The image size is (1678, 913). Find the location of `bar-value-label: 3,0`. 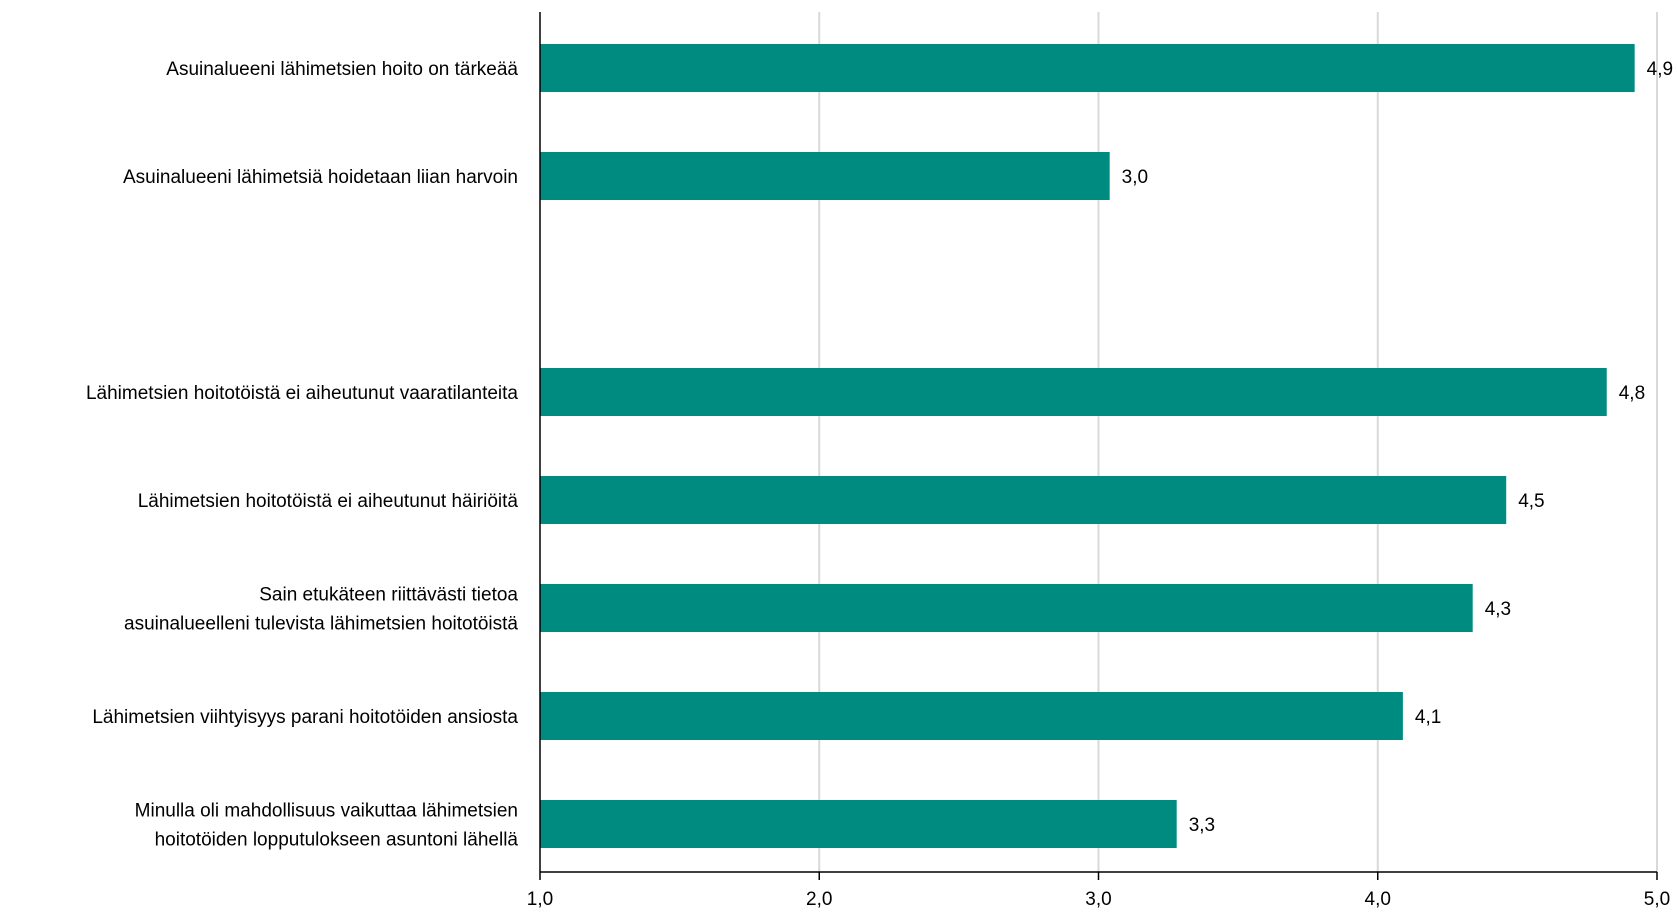

bar-value-label: 3,0 is located at coordinates (1135, 177).